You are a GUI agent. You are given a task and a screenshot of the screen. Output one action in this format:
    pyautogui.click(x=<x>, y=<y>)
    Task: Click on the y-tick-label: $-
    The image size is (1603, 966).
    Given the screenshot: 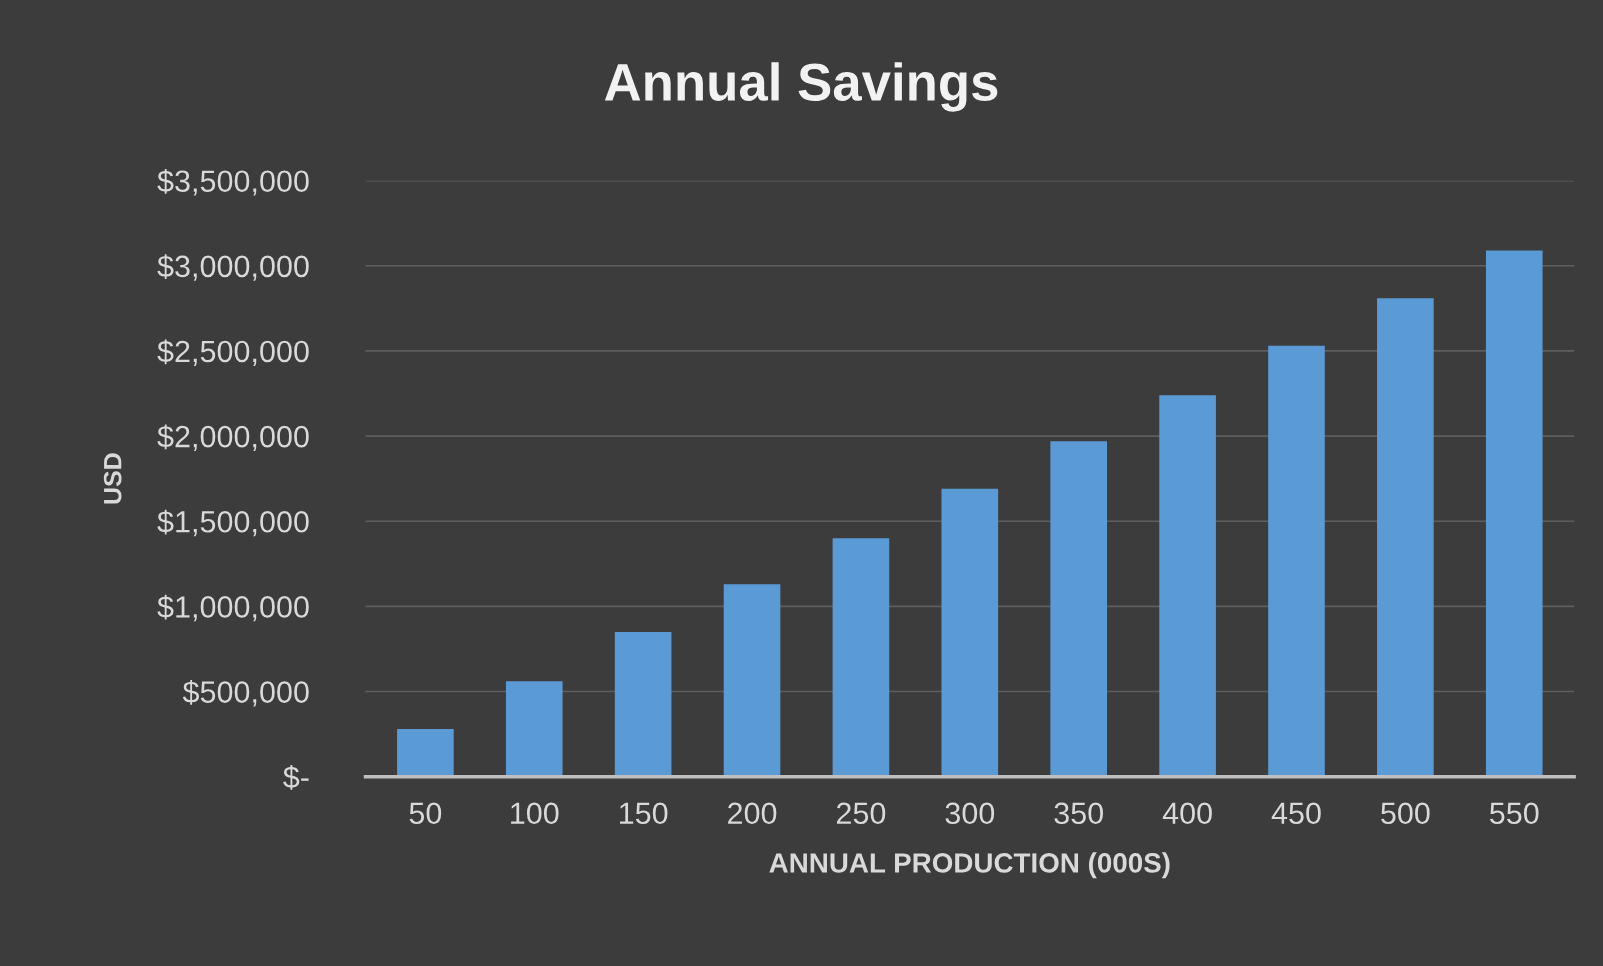 What is the action you would take?
    pyautogui.click(x=296, y=777)
    